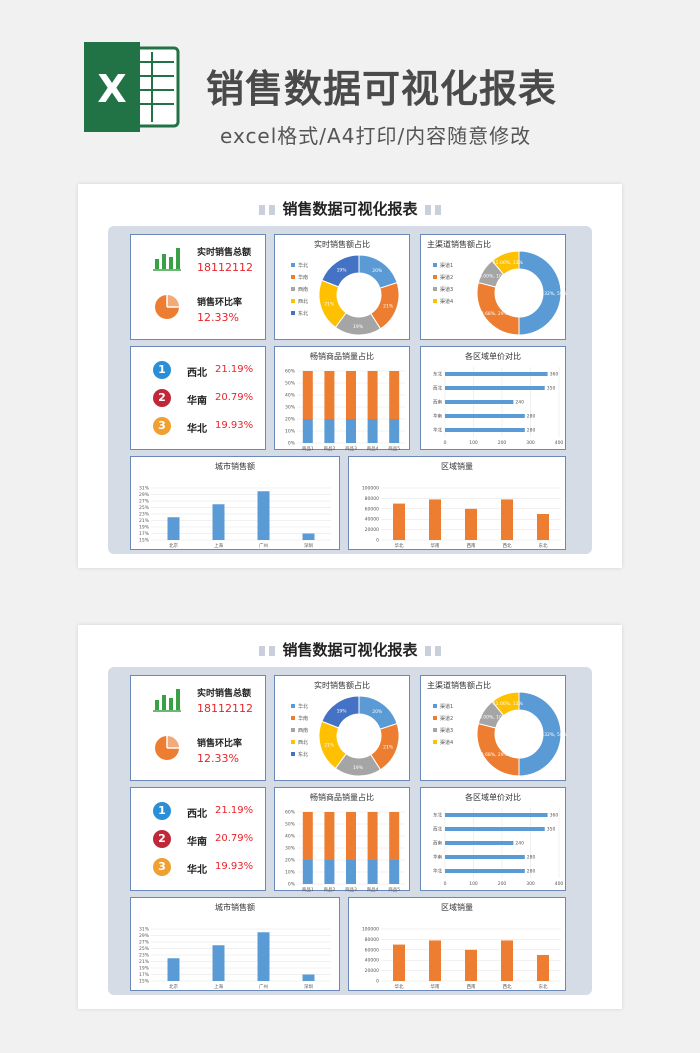  I want to click on total-sales-value: 18112112, so click(225, 708).